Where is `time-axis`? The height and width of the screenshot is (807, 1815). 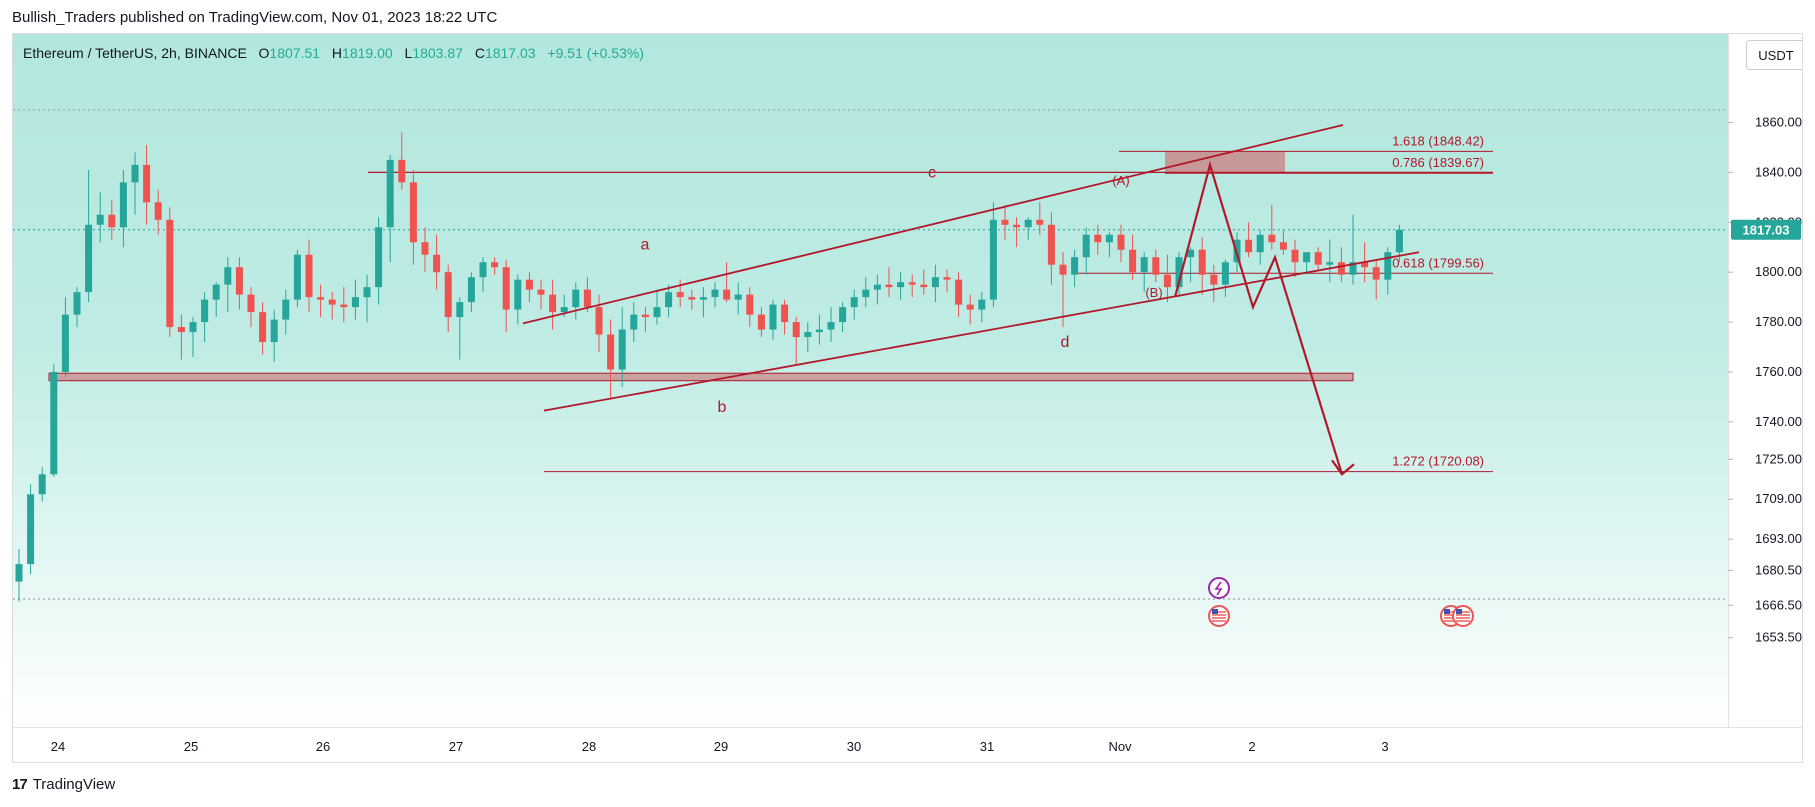
time-axis is located at coordinates (907, 744).